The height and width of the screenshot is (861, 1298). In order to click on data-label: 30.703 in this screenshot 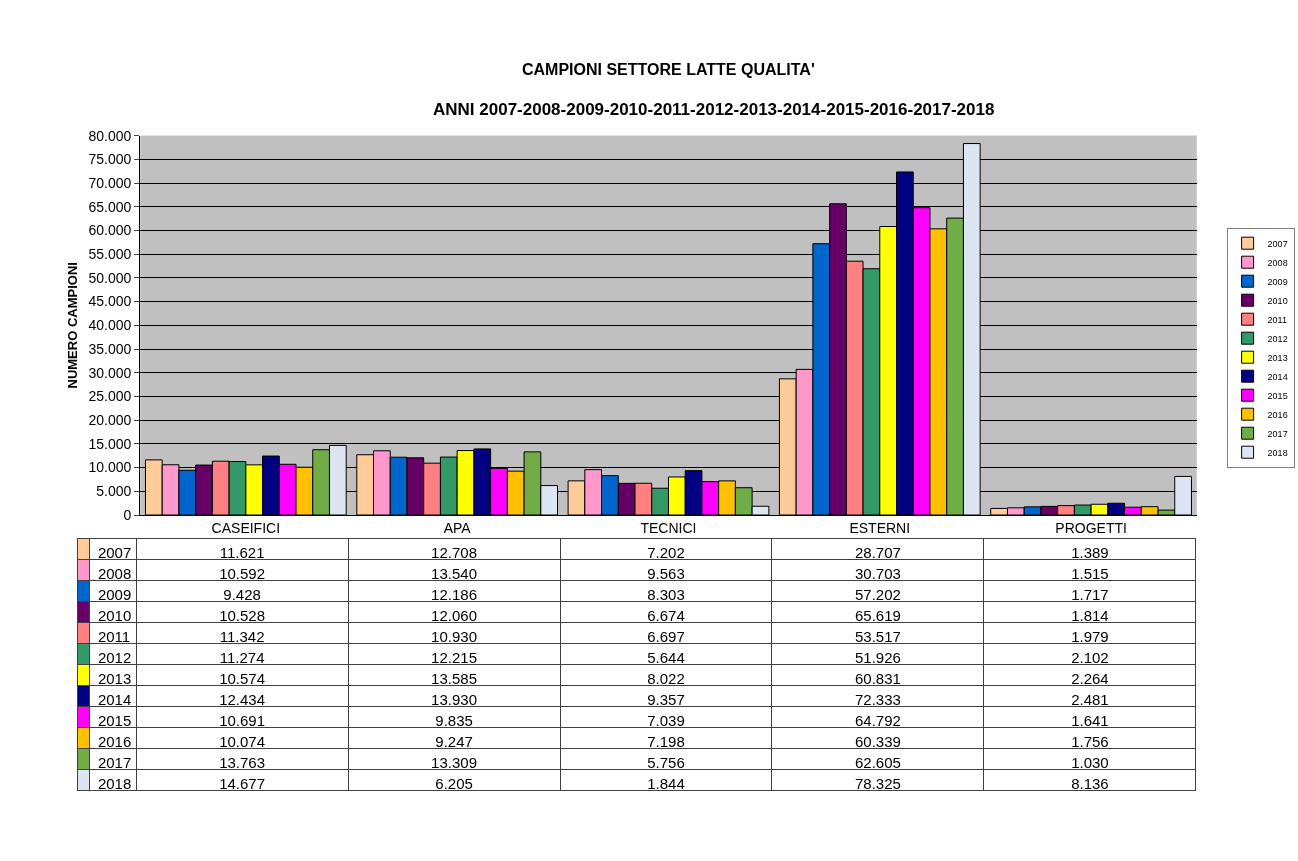, I will do `click(878, 573)`.